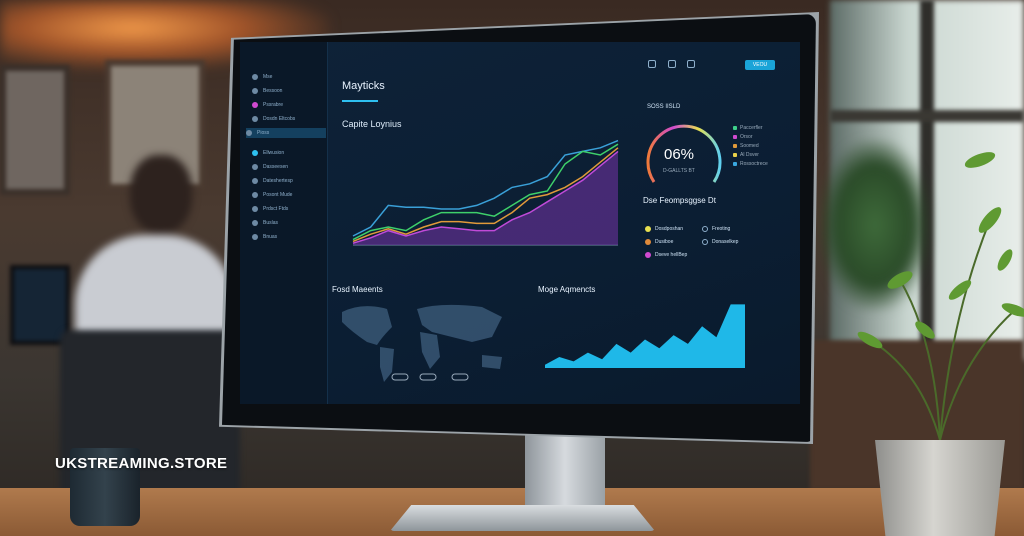 This screenshot has height=536, width=1024. What do you see at coordinates (672, 64) in the screenshot?
I see `save-icon` at bounding box center [672, 64].